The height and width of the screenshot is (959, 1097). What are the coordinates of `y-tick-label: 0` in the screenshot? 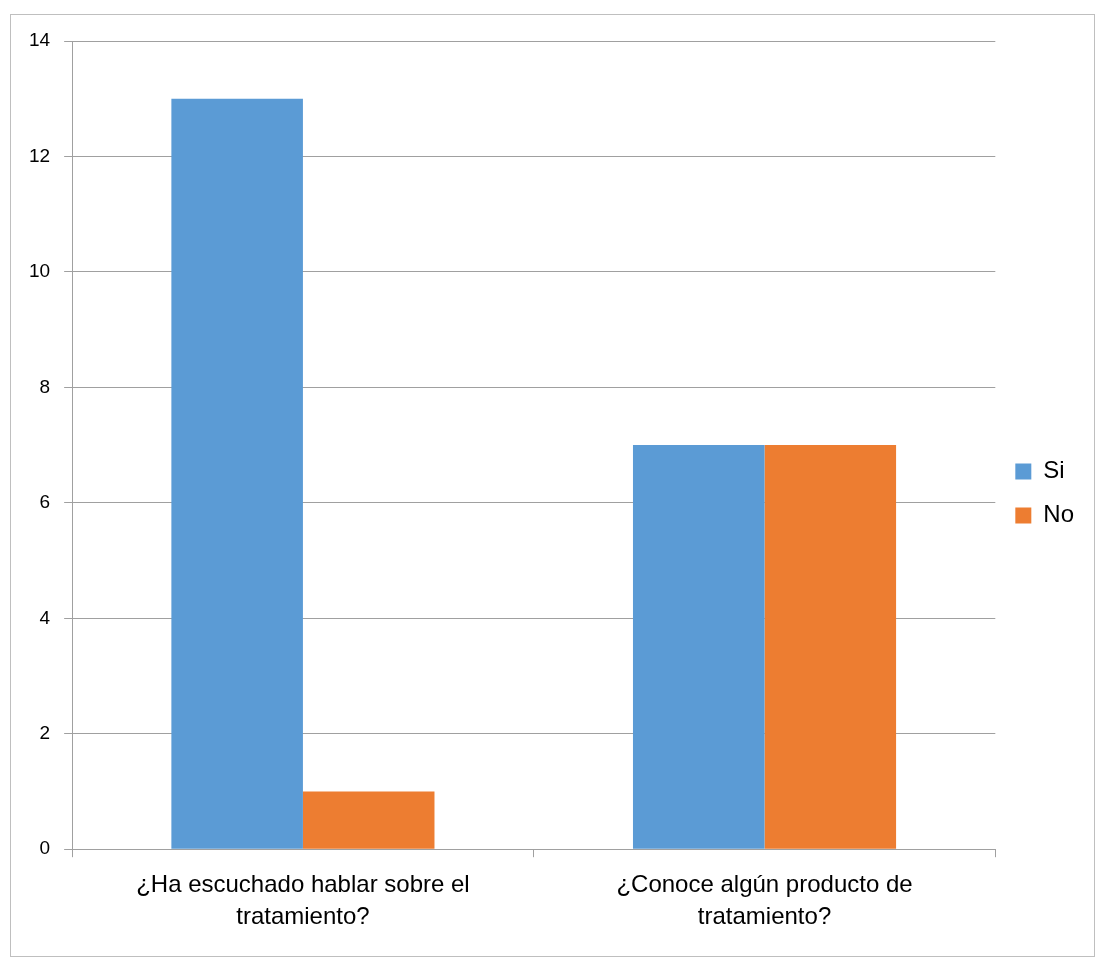 It's located at (45, 848).